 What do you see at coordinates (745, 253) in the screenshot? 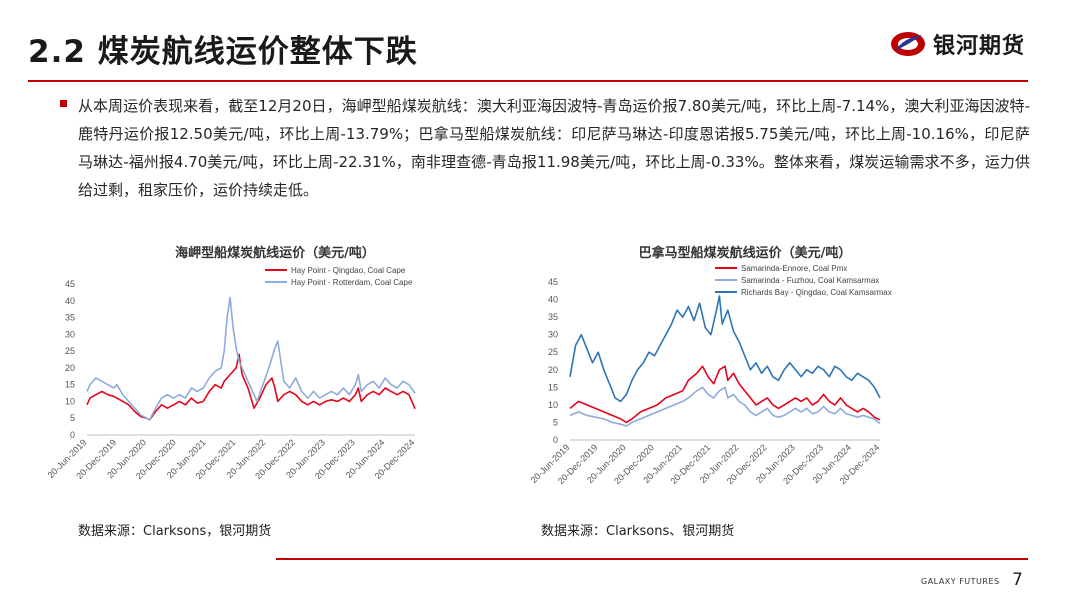
I see `chart-title-panamax: 巴拿马型船煤炭航线运价（美元/吨）` at bounding box center [745, 253].